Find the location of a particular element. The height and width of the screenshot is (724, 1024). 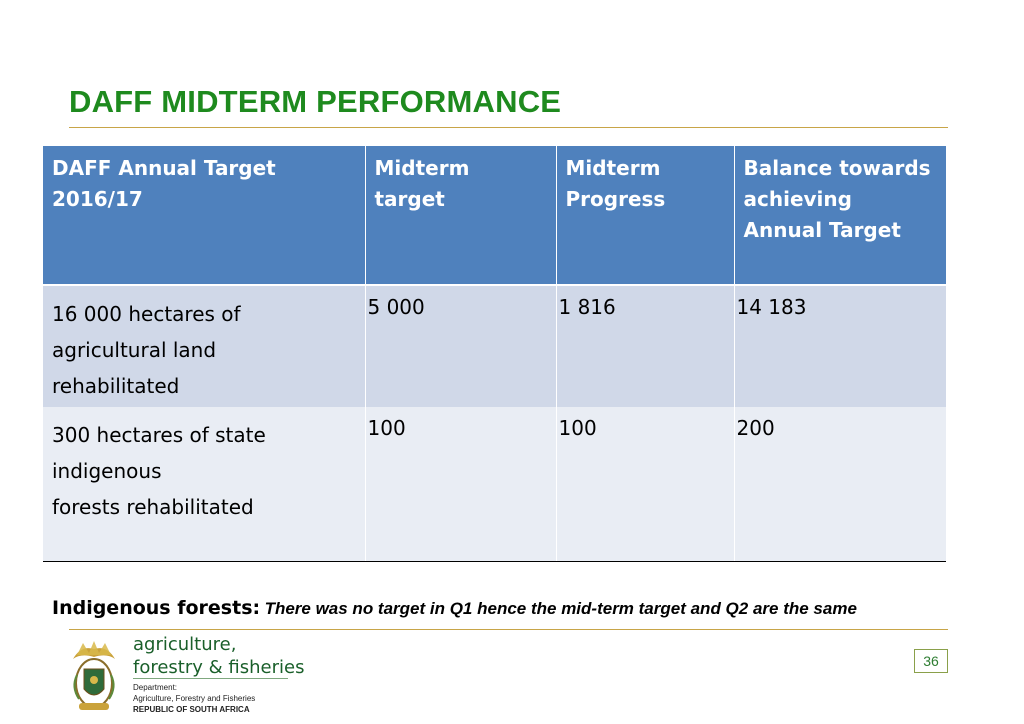

department-divider is located at coordinates (210, 678).